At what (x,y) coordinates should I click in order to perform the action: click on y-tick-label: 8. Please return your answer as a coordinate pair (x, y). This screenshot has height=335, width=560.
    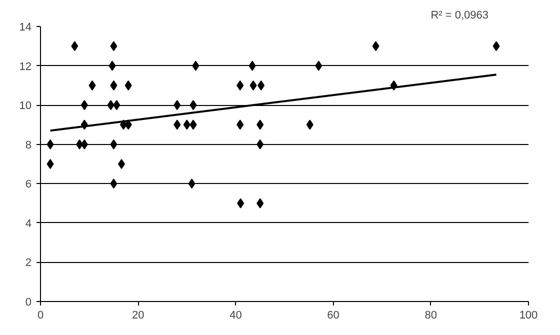
    Looking at the image, I should click on (28, 145).